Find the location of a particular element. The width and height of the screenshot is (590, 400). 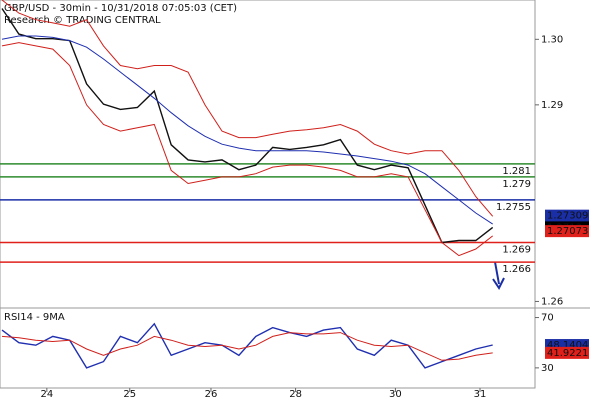

x-tick-label: 28 is located at coordinates (295, 394).